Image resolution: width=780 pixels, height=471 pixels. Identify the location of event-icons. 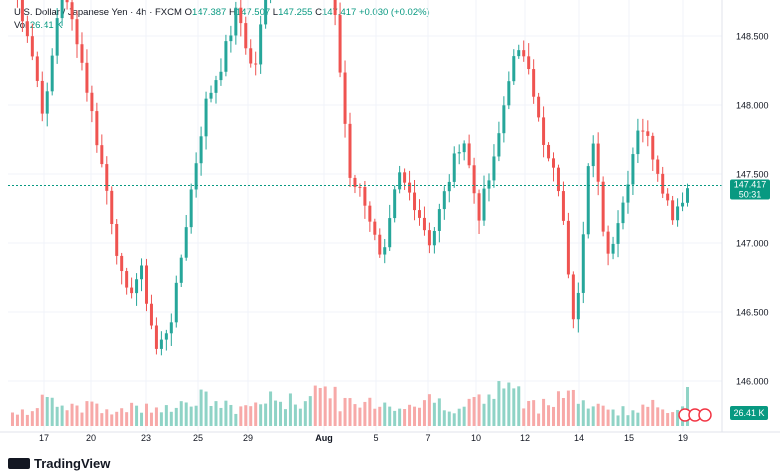
(695, 415).